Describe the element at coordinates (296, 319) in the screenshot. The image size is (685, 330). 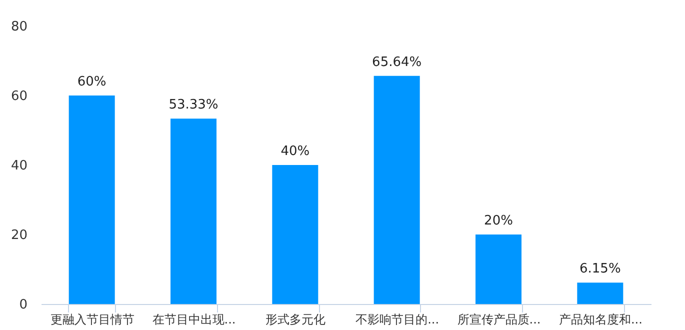
I see `x-tick-label: 形式多元化` at that location.